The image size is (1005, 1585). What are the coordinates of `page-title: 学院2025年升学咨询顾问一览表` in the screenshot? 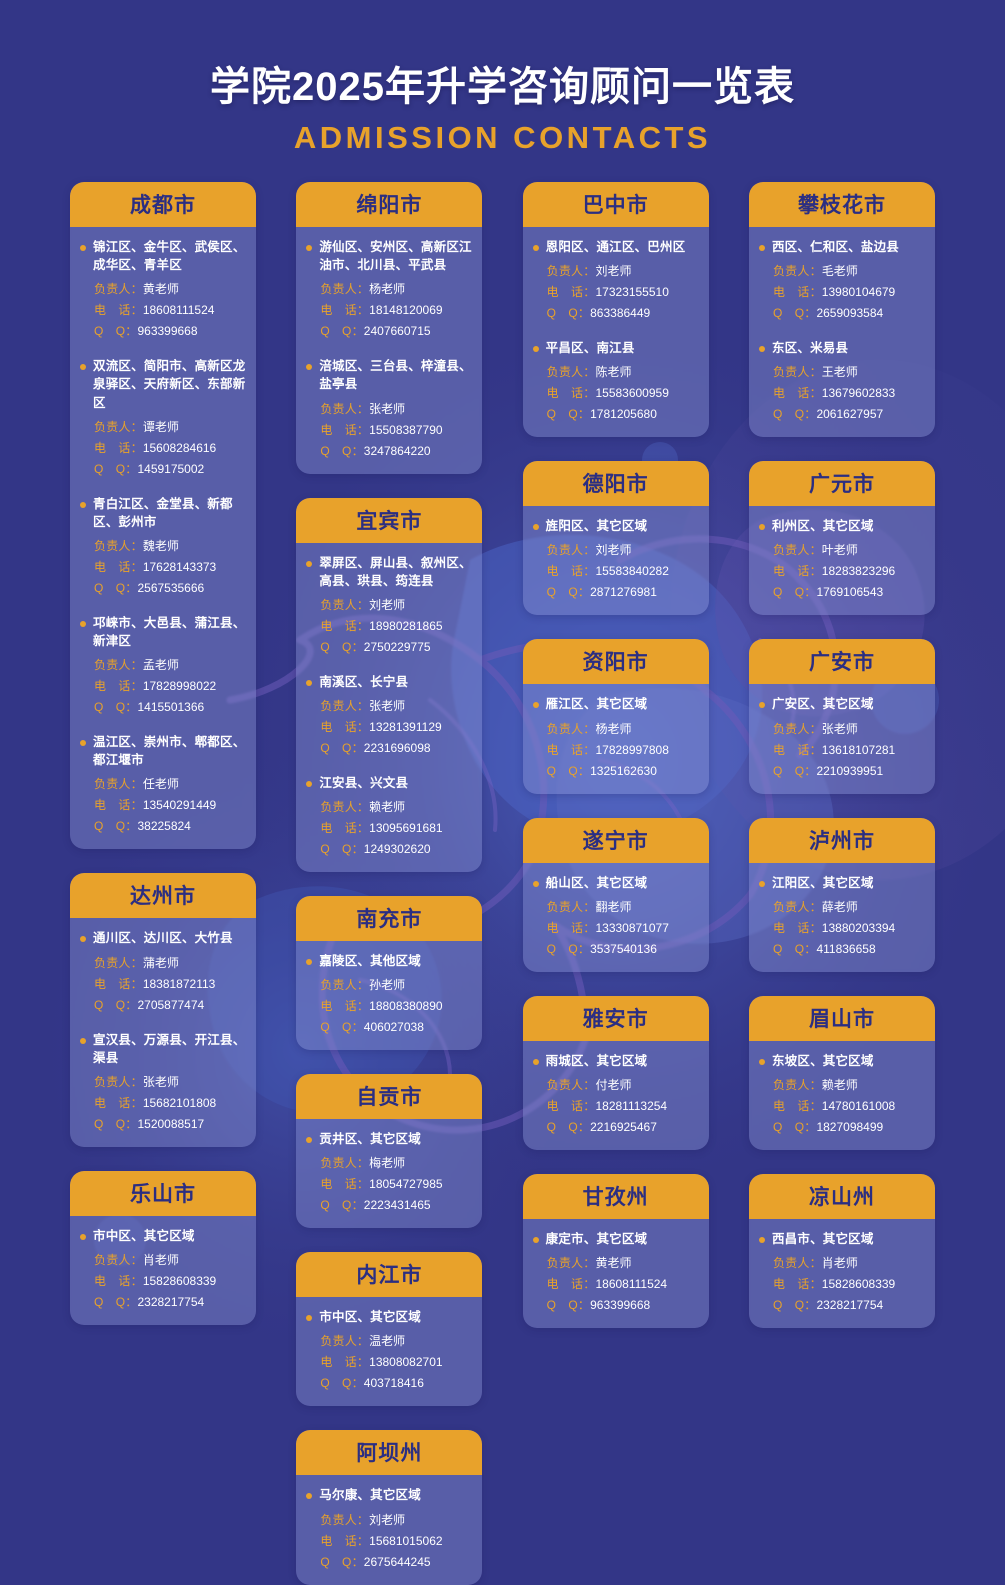 It's located at (502, 87).